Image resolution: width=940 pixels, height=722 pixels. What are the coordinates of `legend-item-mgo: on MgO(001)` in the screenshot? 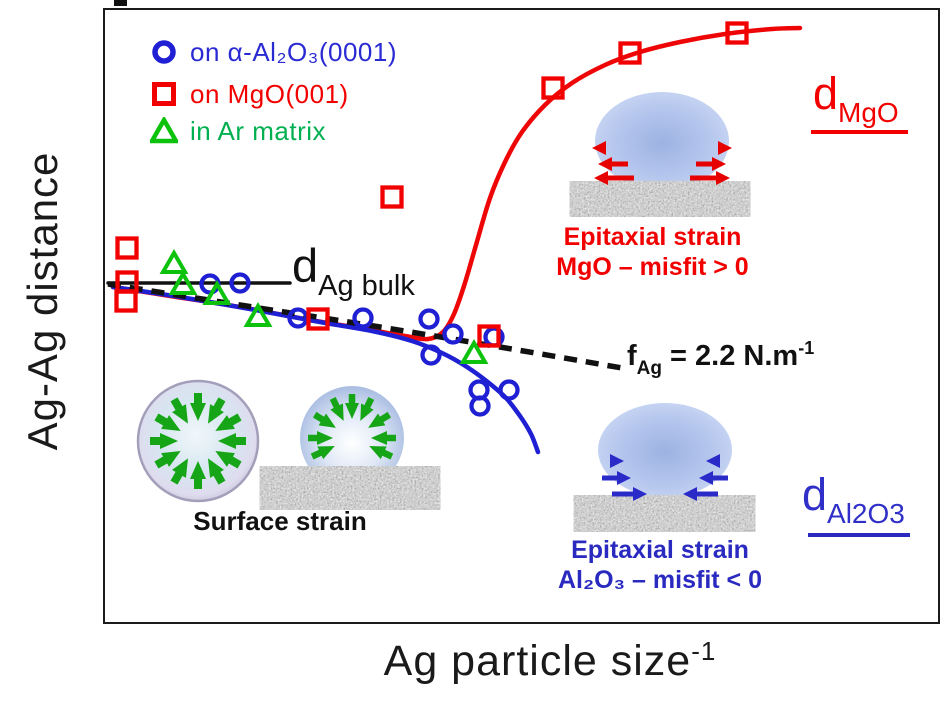 It's located at (249, 94).